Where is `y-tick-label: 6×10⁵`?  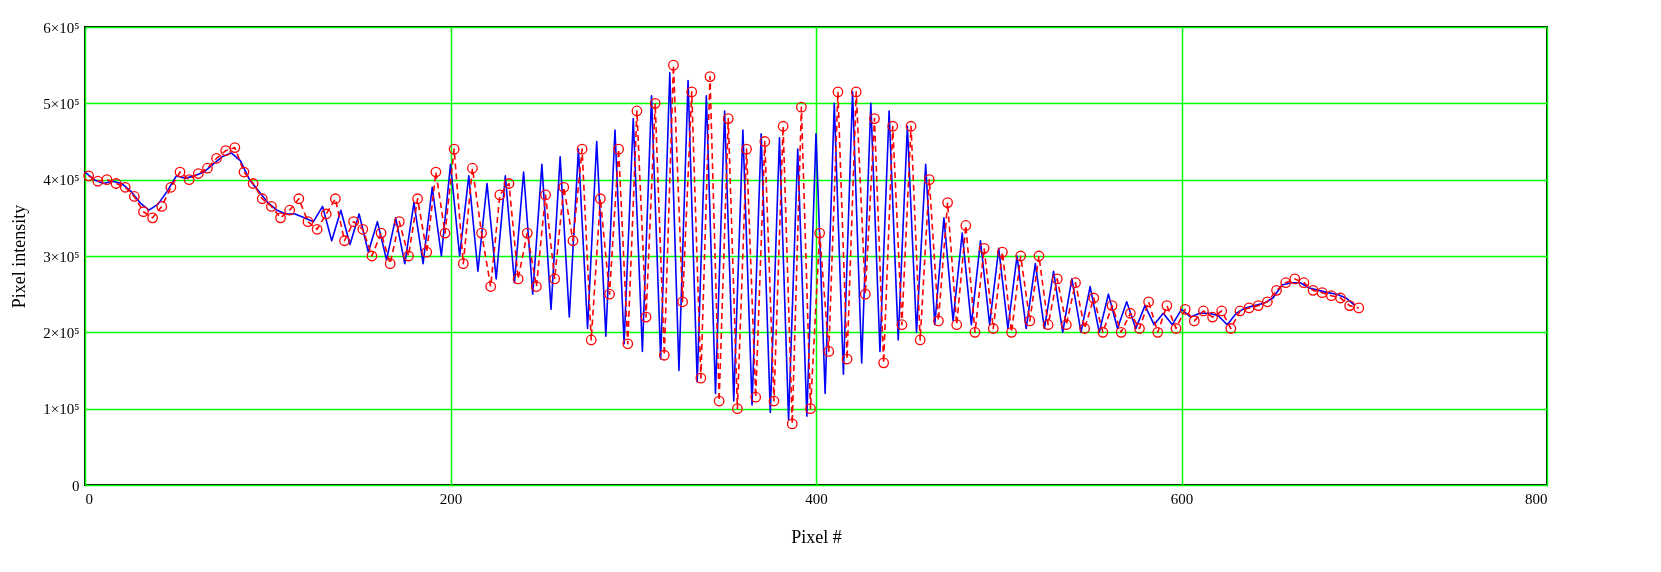
y-tick-label: 6×10⁵ is located at coordinates (61, 27).